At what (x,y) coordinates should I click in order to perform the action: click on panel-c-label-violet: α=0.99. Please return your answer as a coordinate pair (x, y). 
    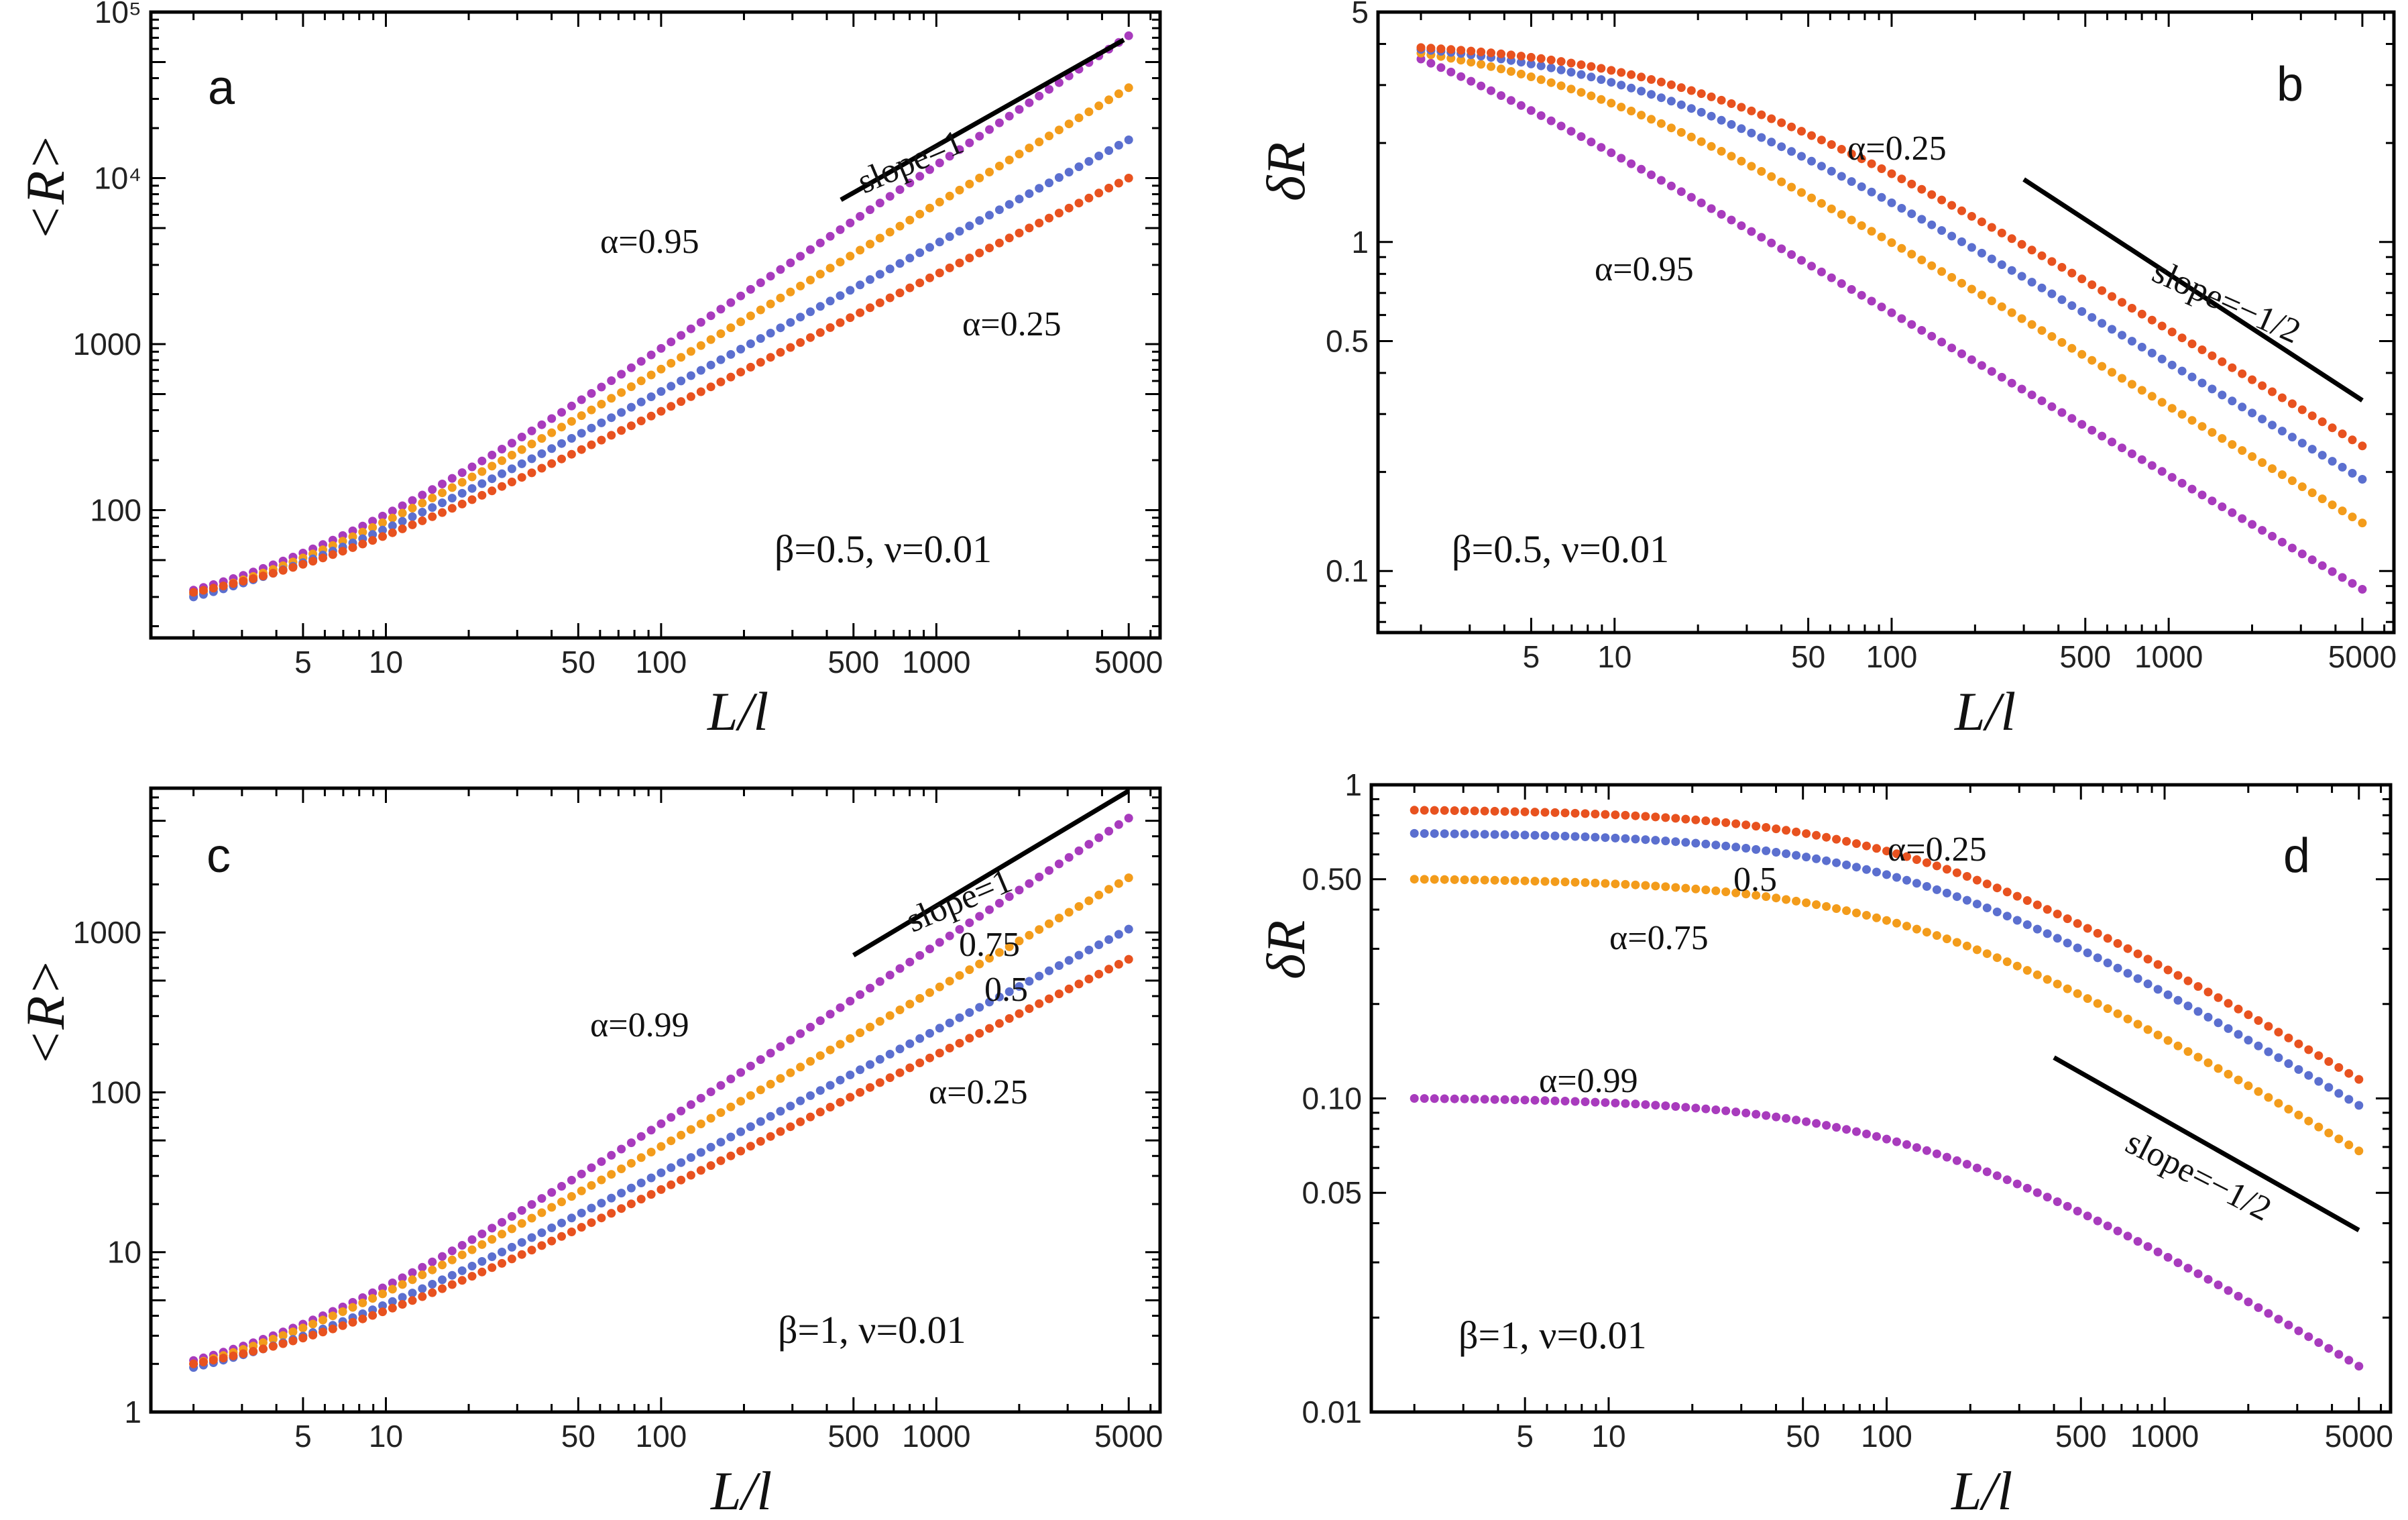
    Looking at the image, I should click on (639, 1025).